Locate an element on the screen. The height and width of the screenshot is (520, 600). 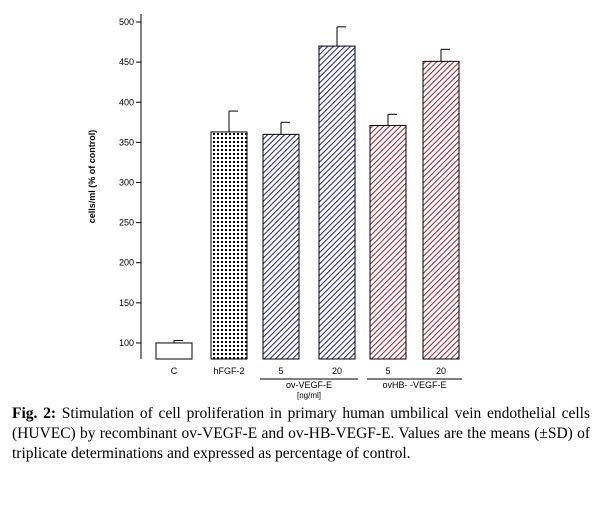
y-tick-label: 450 is located at coordinates (126, 62).